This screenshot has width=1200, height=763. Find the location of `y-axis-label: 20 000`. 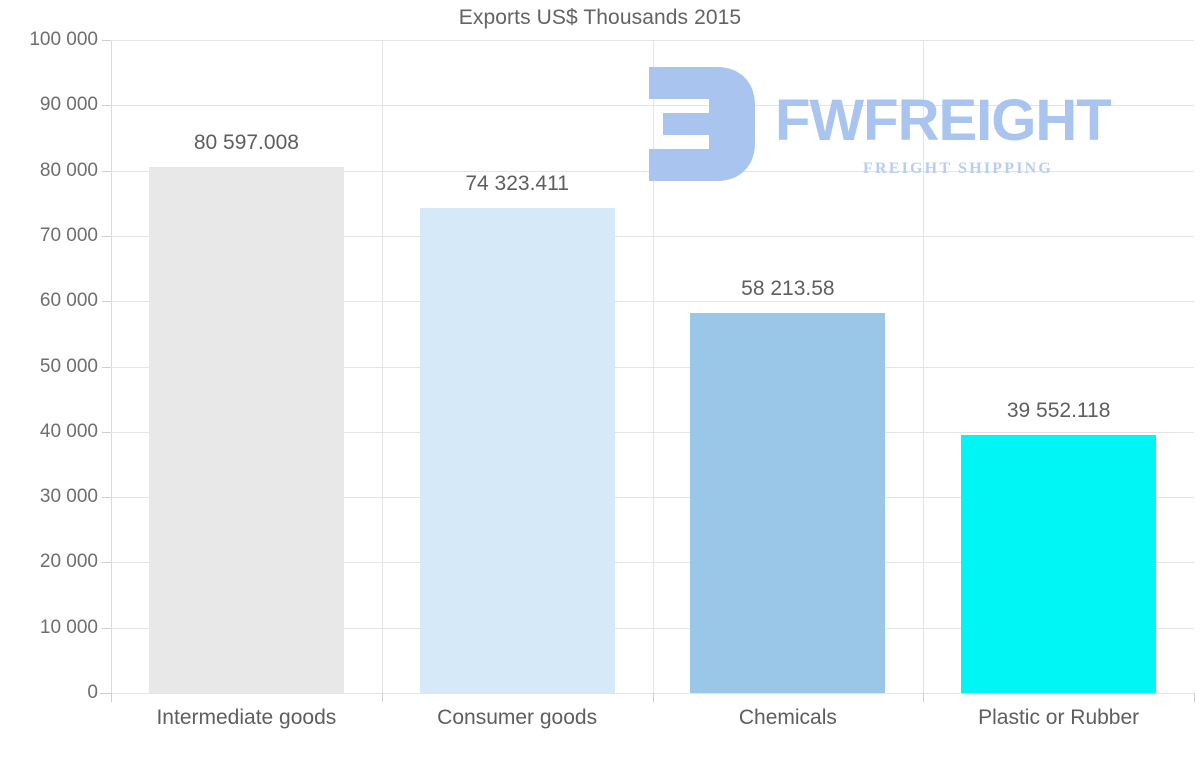

y-axis-label: 20 000 is located at coordinates (68, 562).